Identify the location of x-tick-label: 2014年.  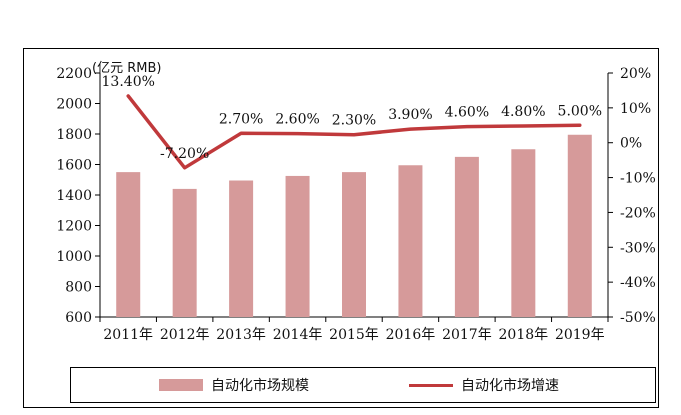
(298, 335).